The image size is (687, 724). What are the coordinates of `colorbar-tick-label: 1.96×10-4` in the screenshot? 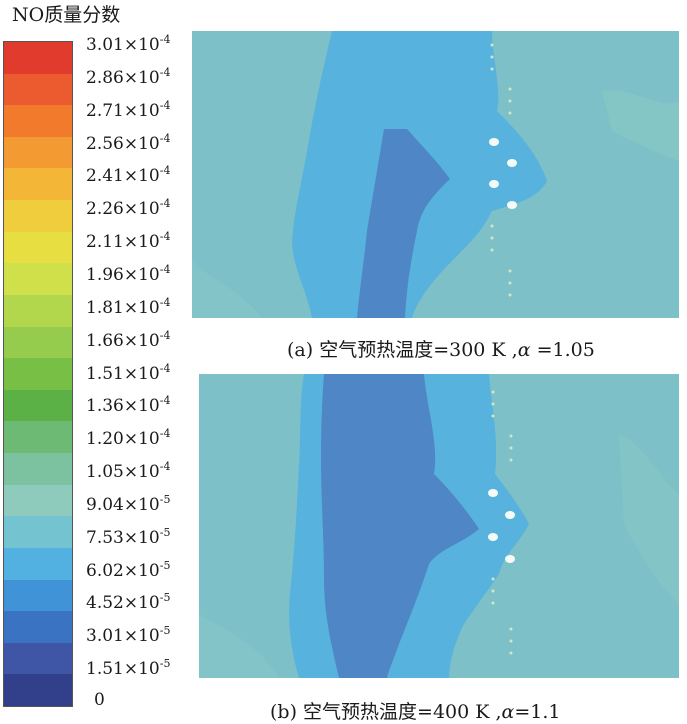 It's located at (128, 274).